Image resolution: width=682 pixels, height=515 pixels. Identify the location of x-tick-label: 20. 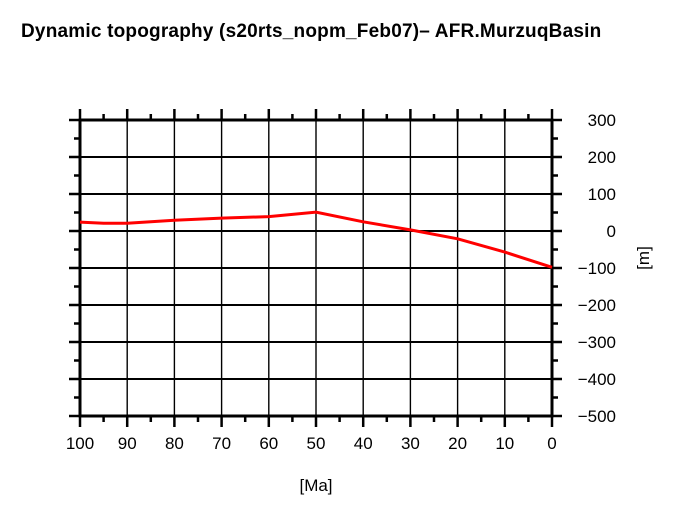
(457, 443).